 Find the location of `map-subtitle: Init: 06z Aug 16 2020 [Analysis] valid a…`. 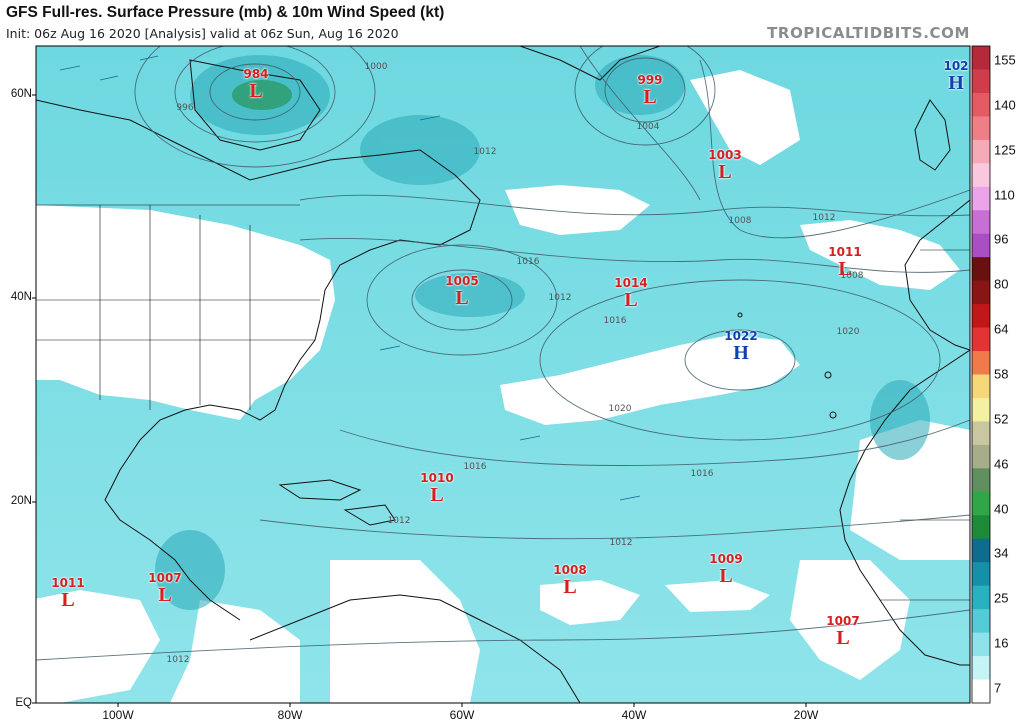

map-subtitle: Init: 06z Aug 16 2020 [Analysis] valid a… is located at coordinates (202, 33).